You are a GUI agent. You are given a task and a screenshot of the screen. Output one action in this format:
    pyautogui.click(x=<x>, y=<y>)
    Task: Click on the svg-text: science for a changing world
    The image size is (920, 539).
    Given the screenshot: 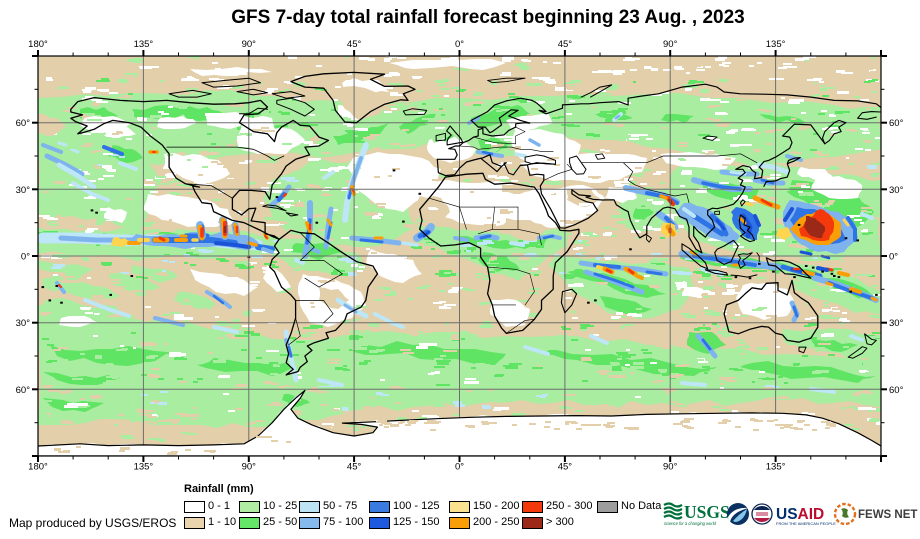 What is the action you would take?
    pyautogui.click(x=690, y=523)
    